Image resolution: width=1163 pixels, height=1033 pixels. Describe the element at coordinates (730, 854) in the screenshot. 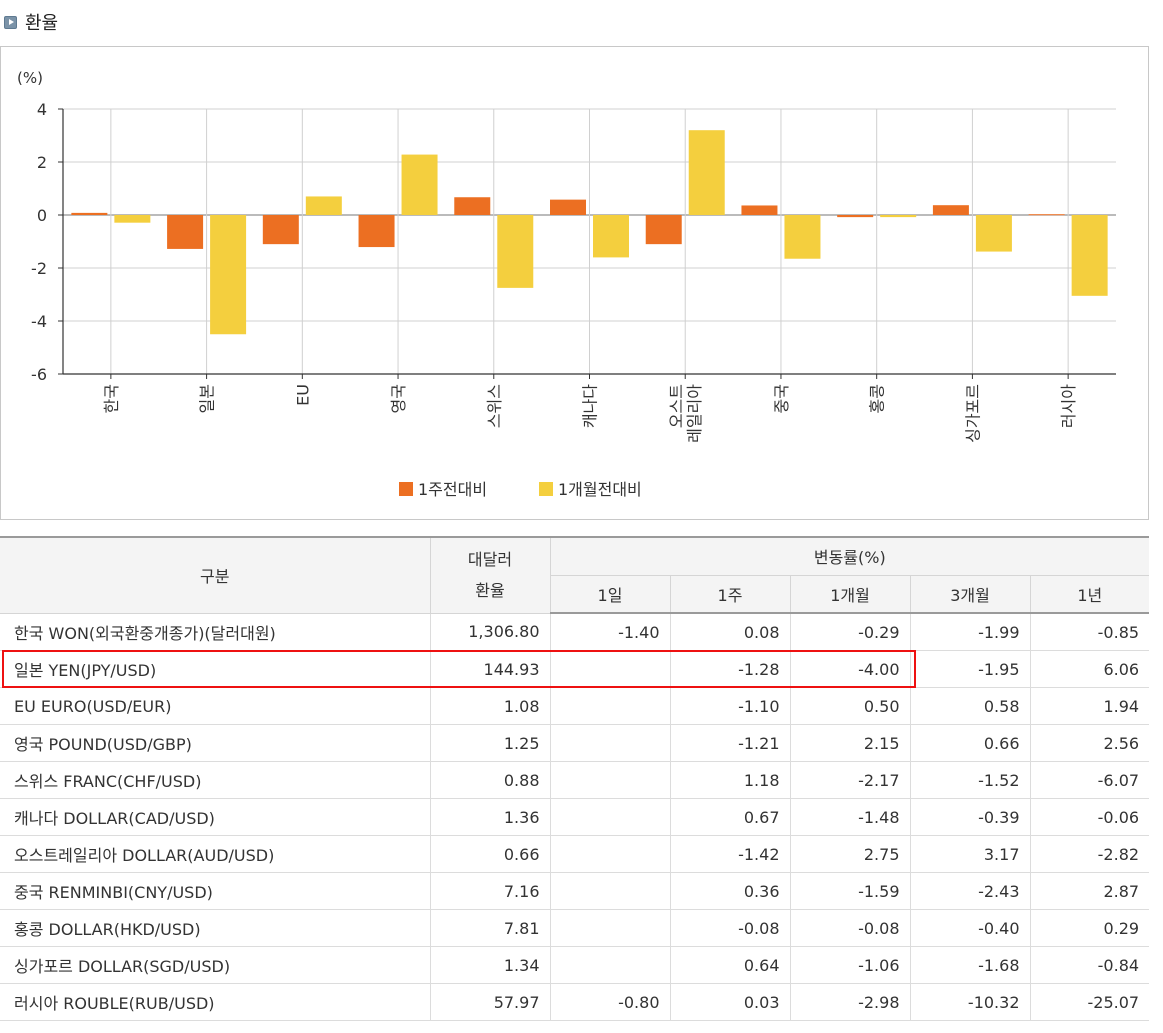

I see `change-1w-cell: -1.42` at that location.